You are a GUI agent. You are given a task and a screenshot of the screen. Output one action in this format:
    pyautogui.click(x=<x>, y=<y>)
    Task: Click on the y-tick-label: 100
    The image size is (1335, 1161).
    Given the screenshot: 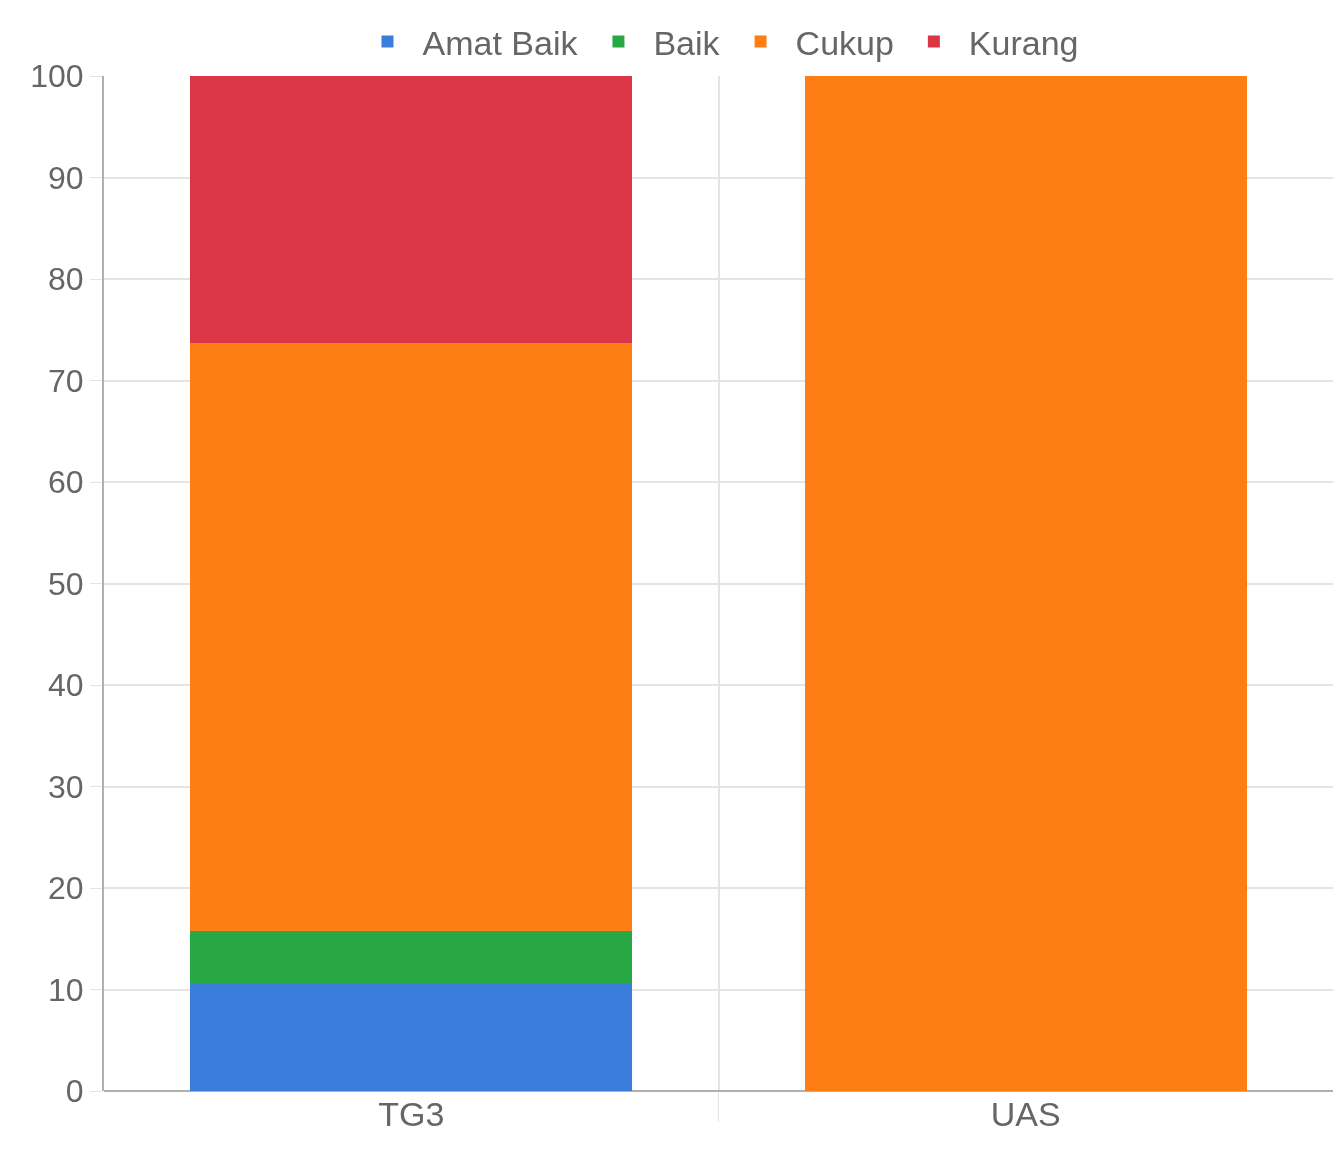 What is the action you would take?
    pyautogui.click(x=57, y=76)
    